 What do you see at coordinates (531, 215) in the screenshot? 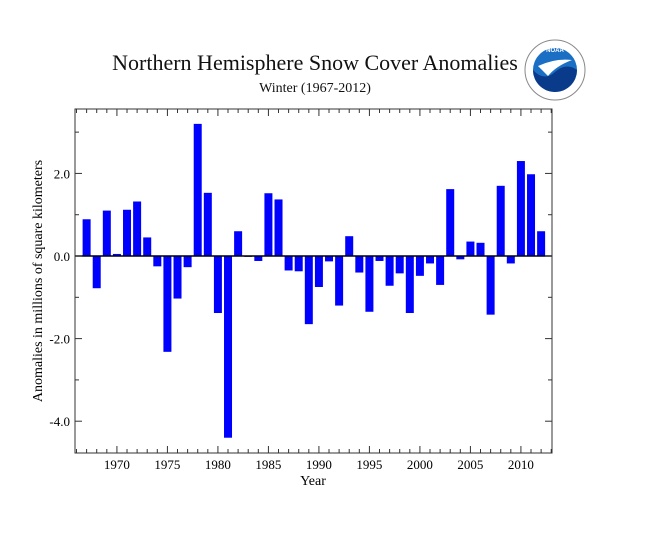
I see `bar-2011` at bounding box center [531, 215].